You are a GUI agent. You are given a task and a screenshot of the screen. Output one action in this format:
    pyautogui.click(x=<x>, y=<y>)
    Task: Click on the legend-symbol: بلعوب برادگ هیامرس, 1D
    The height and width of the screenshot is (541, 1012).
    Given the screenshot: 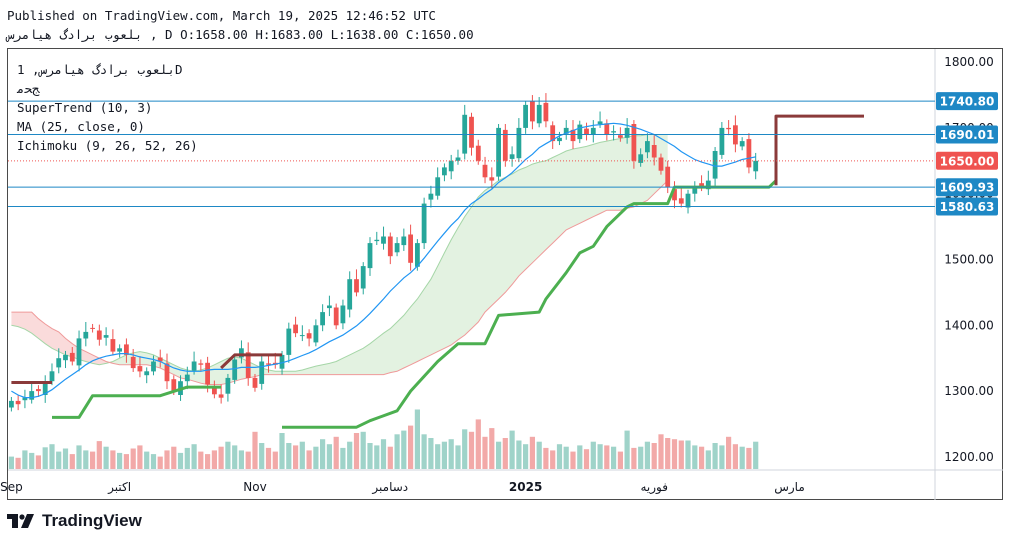 What is the action you would take?
    pyautogui.click(x=100, y=69)
    